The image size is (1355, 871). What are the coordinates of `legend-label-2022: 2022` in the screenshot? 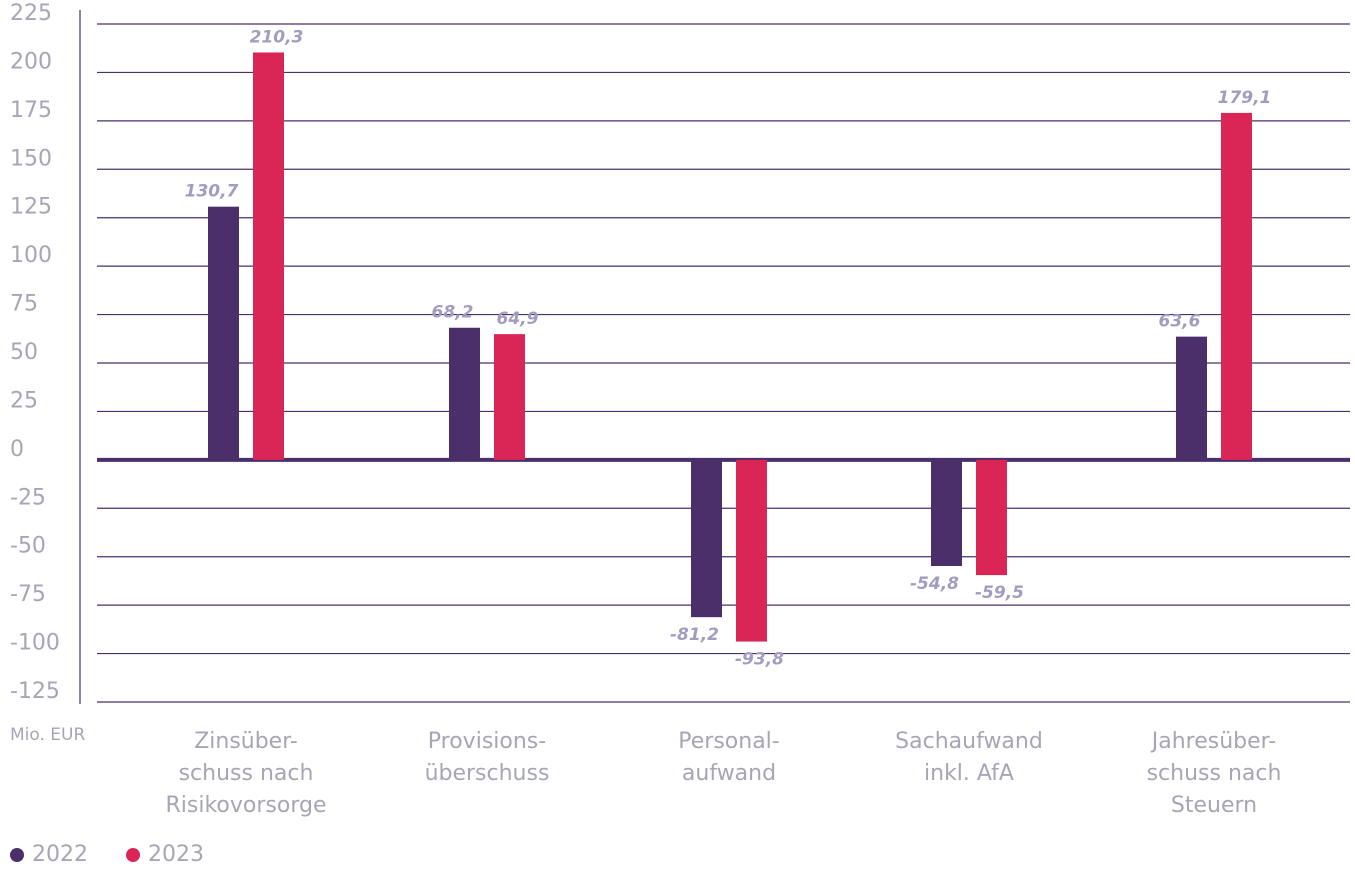 It's located at (60, 854).